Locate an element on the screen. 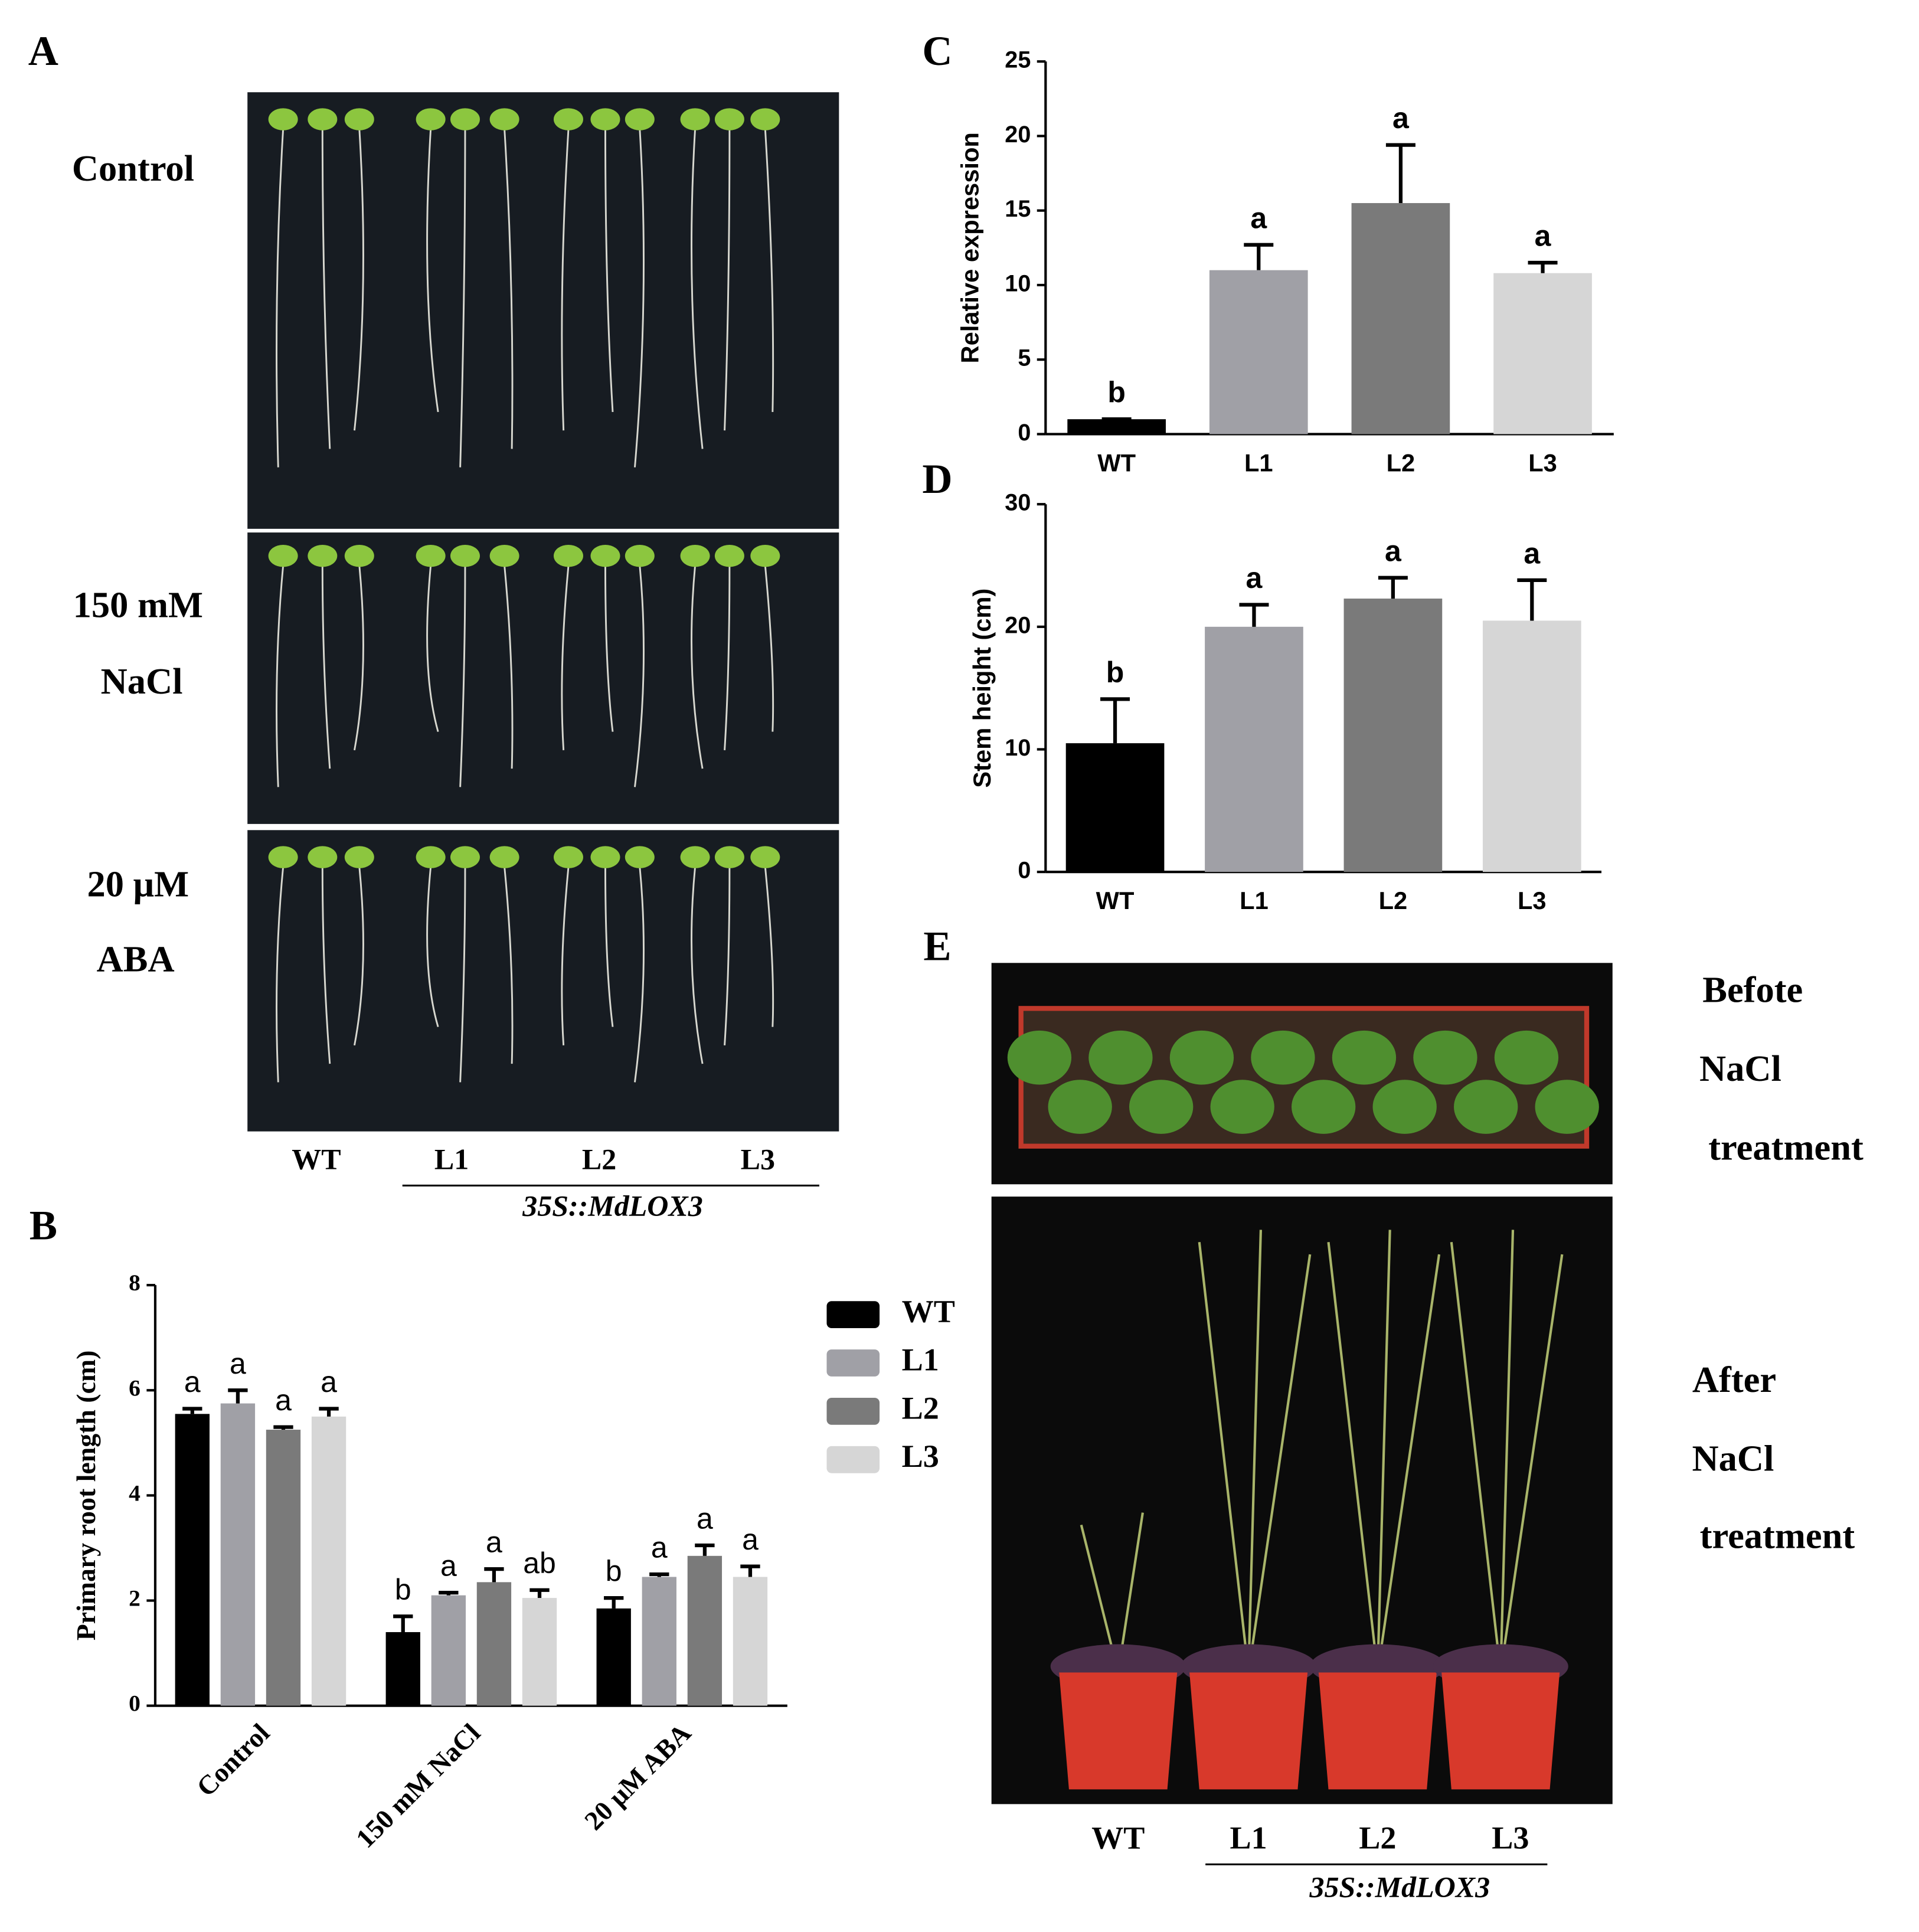  x-tick-label: L3 is located at coordinates (1532, 900).